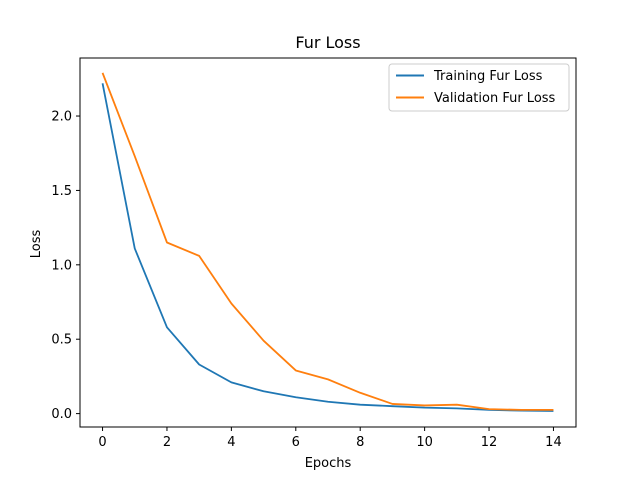 This screenshot has height=480, width=640. I want to click on legend: Training Fur Loss Validation Fur Loss, so click(479, 87).